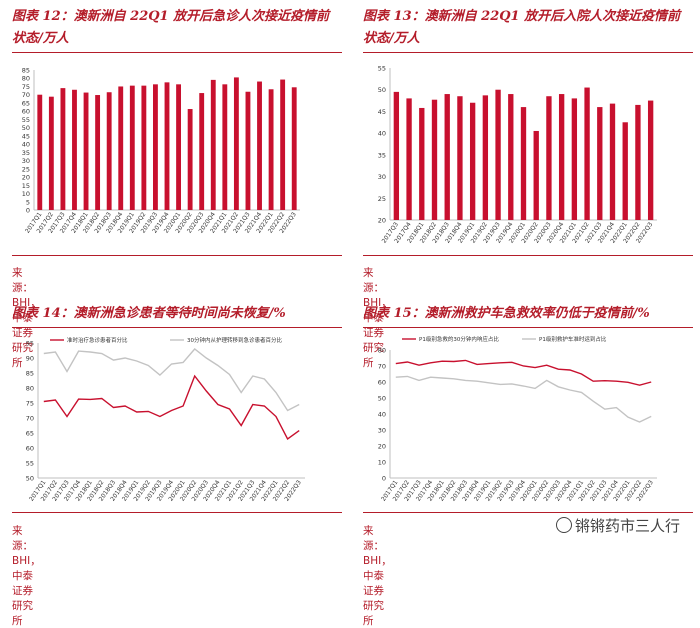  What do you see at coordinates (522, 16) in the screenshot?
I see `title-line1: 图表 13：澳新洲自 22Q1 放开后入院人次接近疫情前` at bounding box center [522, 16].